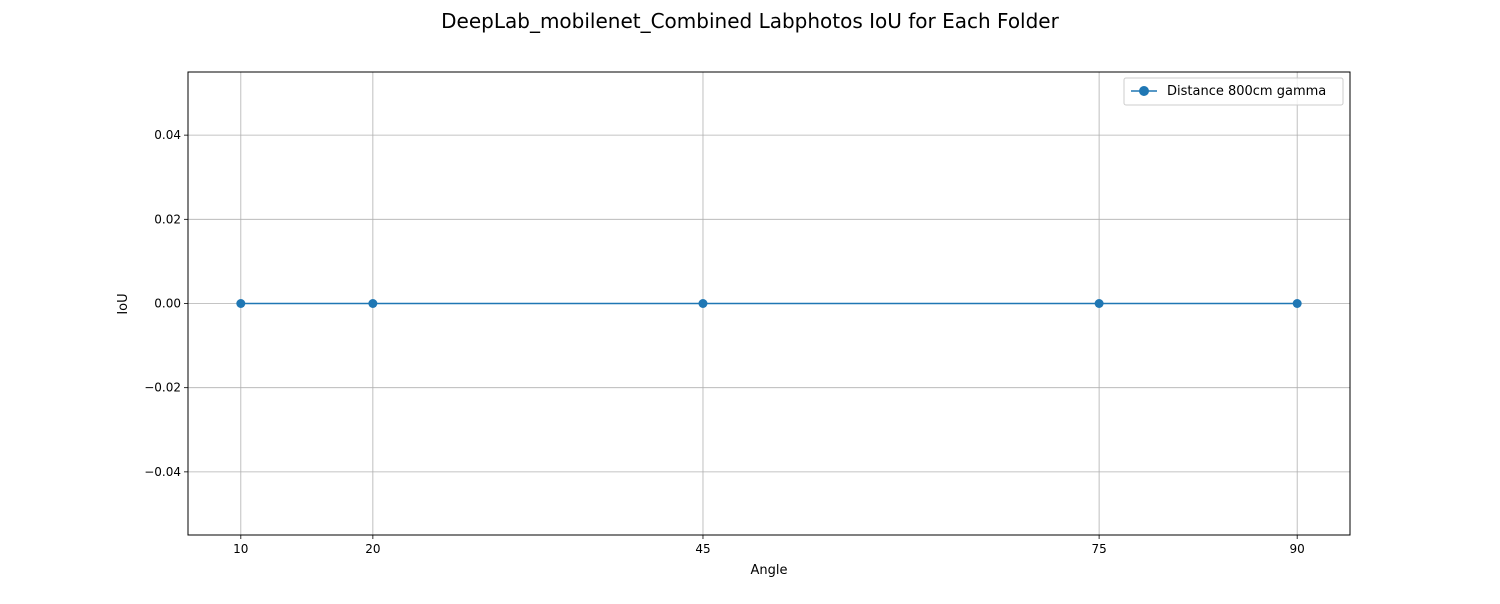 Image resolution: width=1500 pixels, height=604 pixels. What do you see at coordinates (1144, 91) in the screenshot?
I see `legend-marker-swatch` at bounding box center [1144, 91].